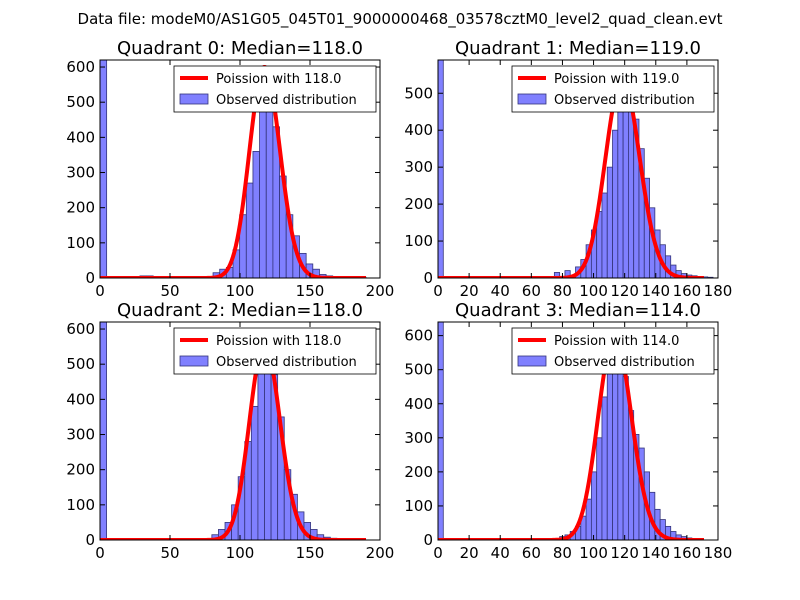 This screenshot has height=600, width=800. I want to click on chart-0-ytick-label-0: 0, so click(90, 278).